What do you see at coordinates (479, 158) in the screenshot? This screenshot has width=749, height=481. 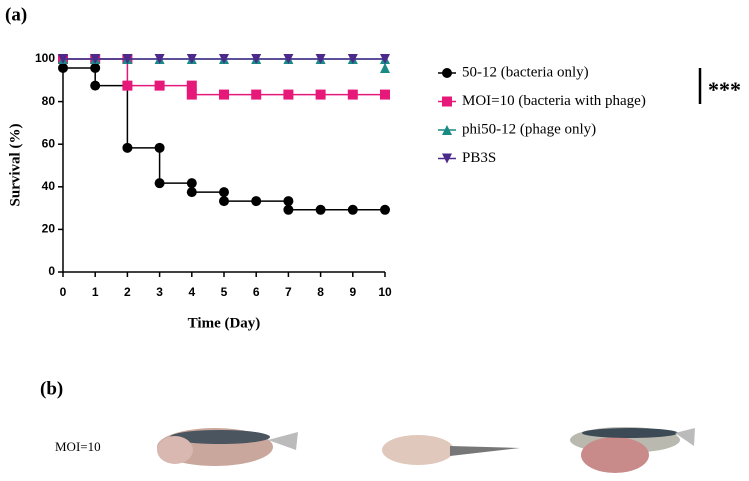 I see `legend-label: PB3S` at bounding box center [479, 158].